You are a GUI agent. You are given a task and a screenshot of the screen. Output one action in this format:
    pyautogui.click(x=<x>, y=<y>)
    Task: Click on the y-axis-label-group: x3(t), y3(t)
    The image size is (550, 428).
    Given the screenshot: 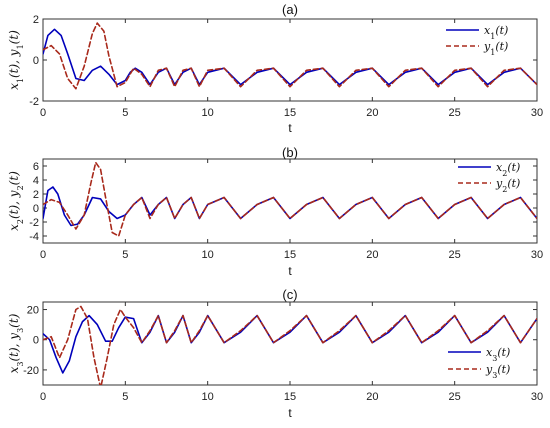 What is the action you would take?
    pyautogui.click(x=16, y=343)
    